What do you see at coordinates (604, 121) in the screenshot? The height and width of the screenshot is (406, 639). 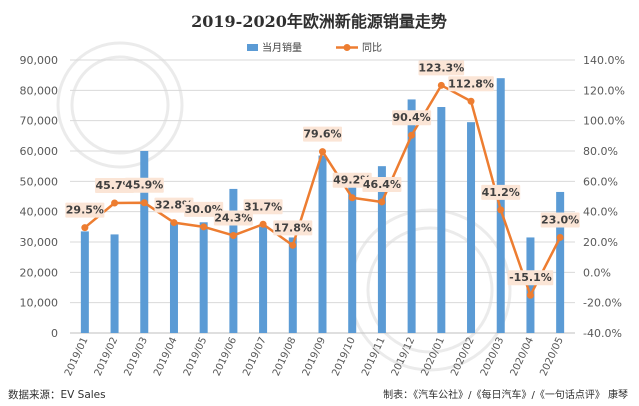 I see `y-right-tick-label: 100.0%` at bounding box center [604, 121].